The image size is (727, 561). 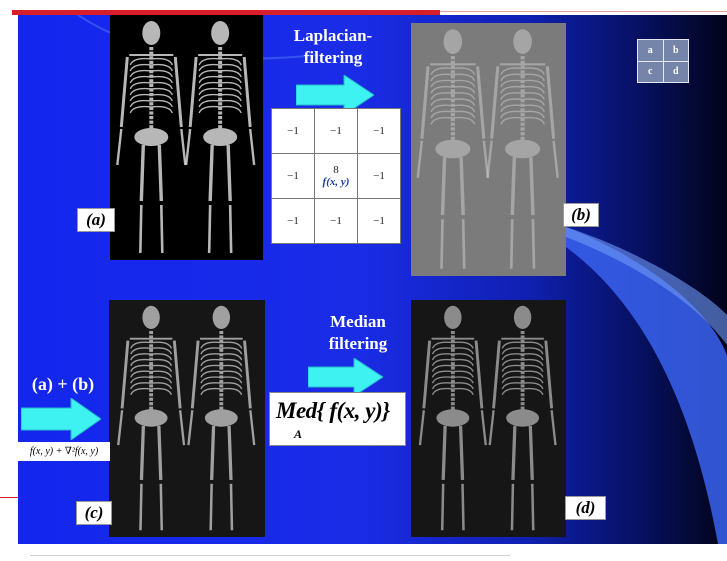 I want to click on top-accent-line, so click(x=583, y=11).